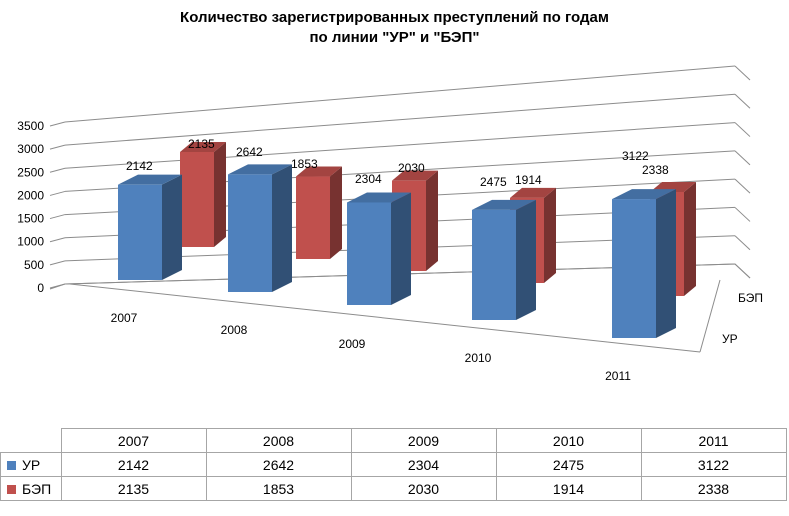 The image size is (789, 516). I want to click on x-tick-label: 2009, so click(352, 344).